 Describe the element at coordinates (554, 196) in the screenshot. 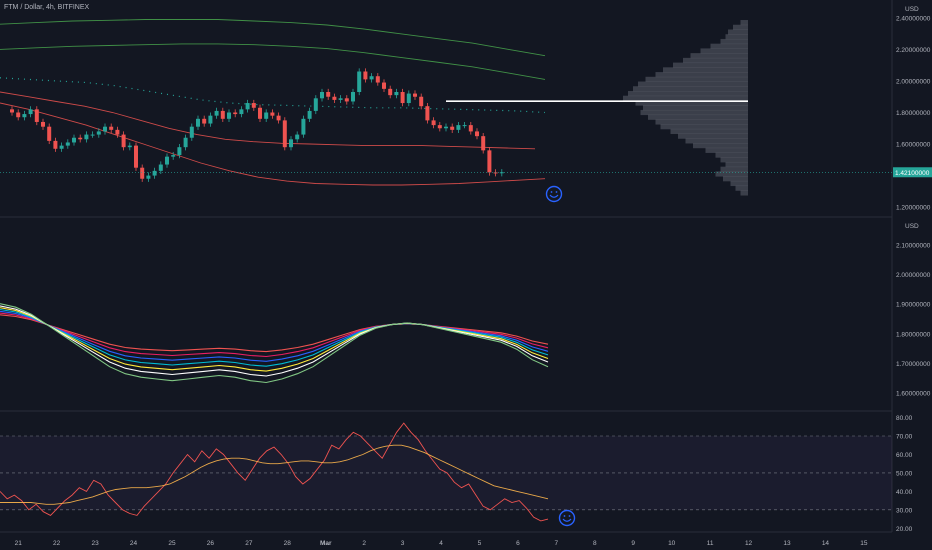

I see `smiley-icon-mouth` at that location.